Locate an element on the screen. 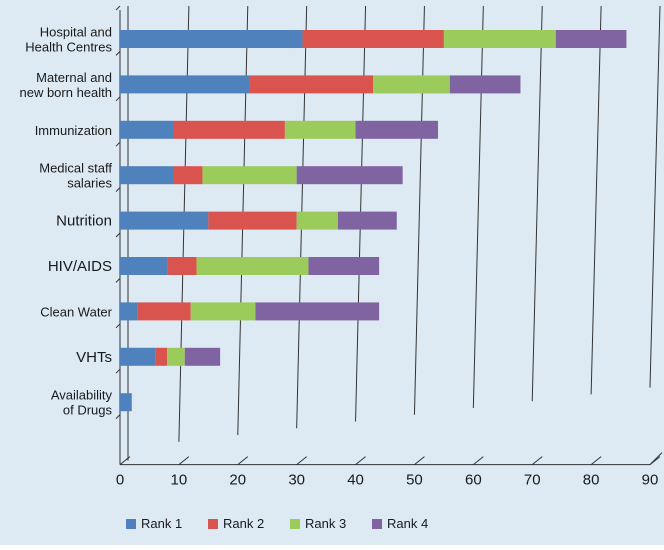 This screenshot has width=664, height=550. x-tick-label: 20 is located at coordinates (237, 480).